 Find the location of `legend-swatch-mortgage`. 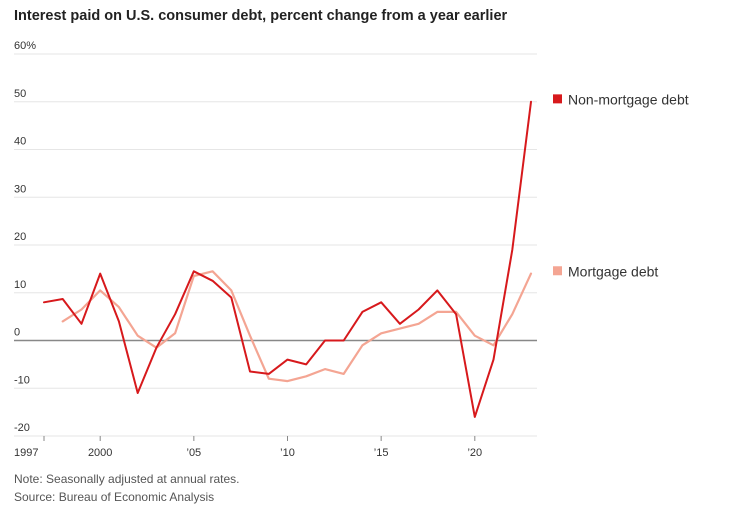

legend-swatch-mortgage is located at coordinates (557, 271).